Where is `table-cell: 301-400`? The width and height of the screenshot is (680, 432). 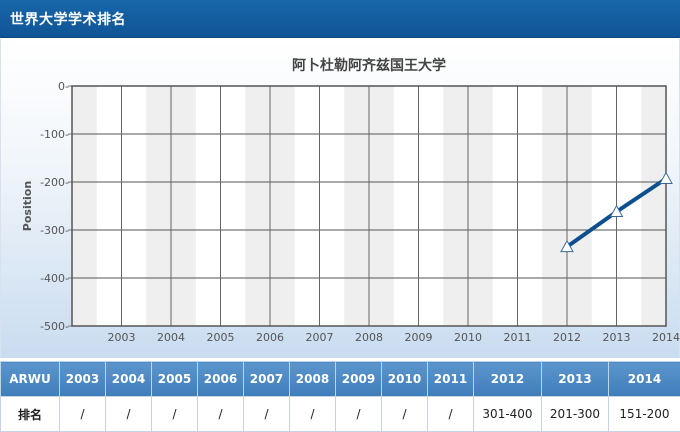
table-cell: 301-400 is located at coordinates (507, 414).